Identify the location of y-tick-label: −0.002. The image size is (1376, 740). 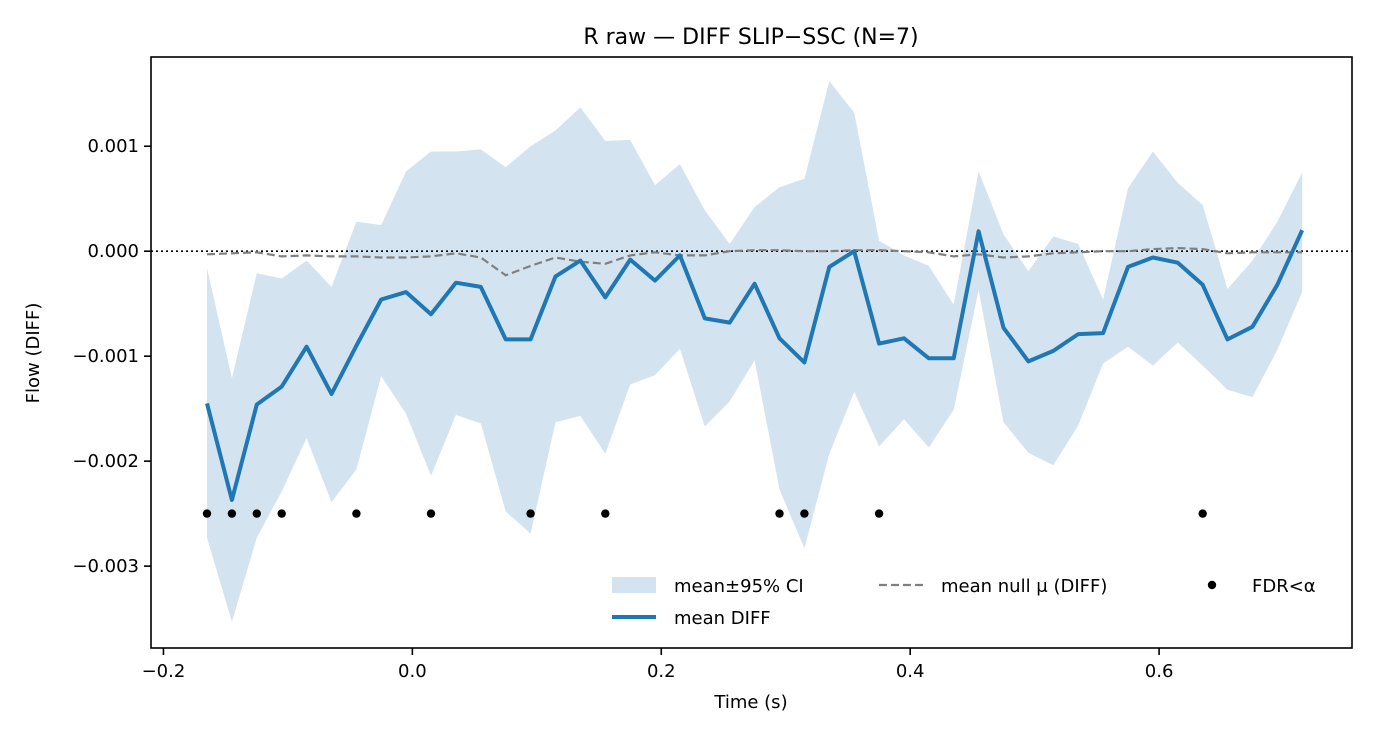
(105, 461).